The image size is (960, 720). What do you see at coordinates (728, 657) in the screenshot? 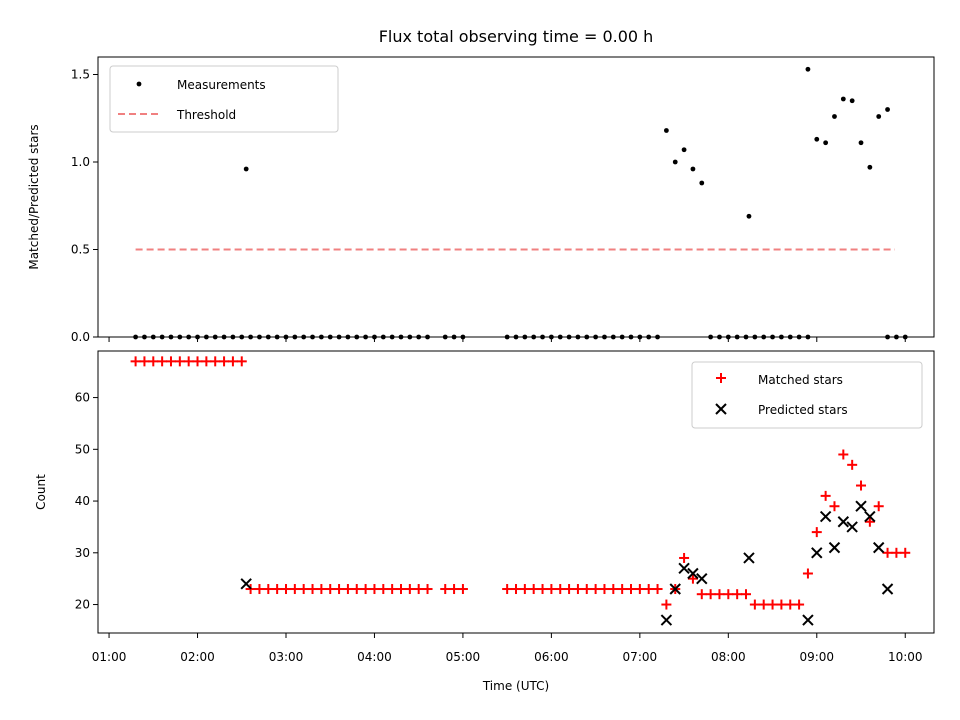
I see `x-tick-label: 08:00` at bounding box center [728, 657].